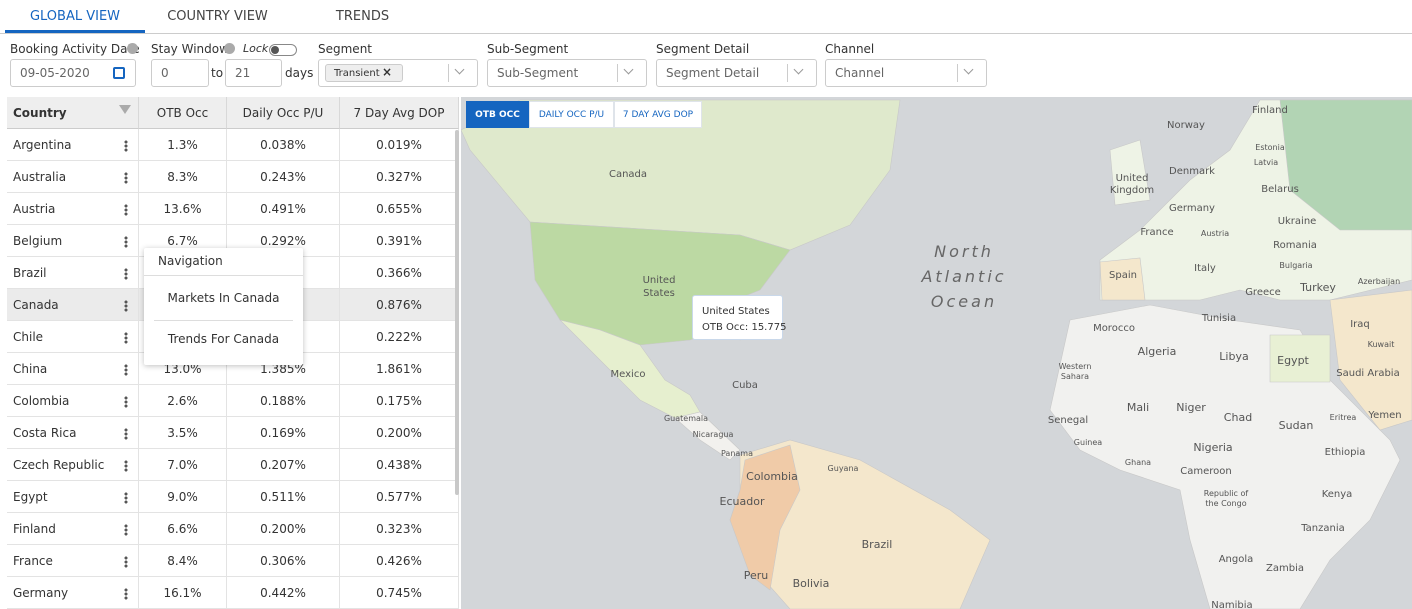 Image resolution: width=1412 pixels, height=609 pixels. I want to click on table-cell: 0.577%, so click(399, 497).